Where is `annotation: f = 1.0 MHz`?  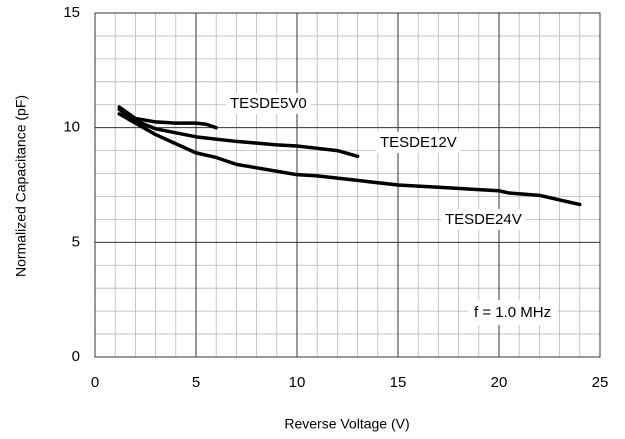
annotation: f = 1.0 MHz is located at coordinates (512, 312).